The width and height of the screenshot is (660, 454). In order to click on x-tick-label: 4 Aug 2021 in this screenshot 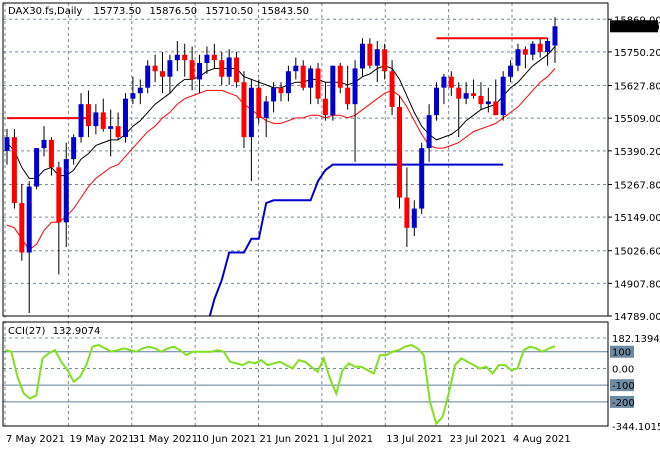, I will do `click(542, 439)`.